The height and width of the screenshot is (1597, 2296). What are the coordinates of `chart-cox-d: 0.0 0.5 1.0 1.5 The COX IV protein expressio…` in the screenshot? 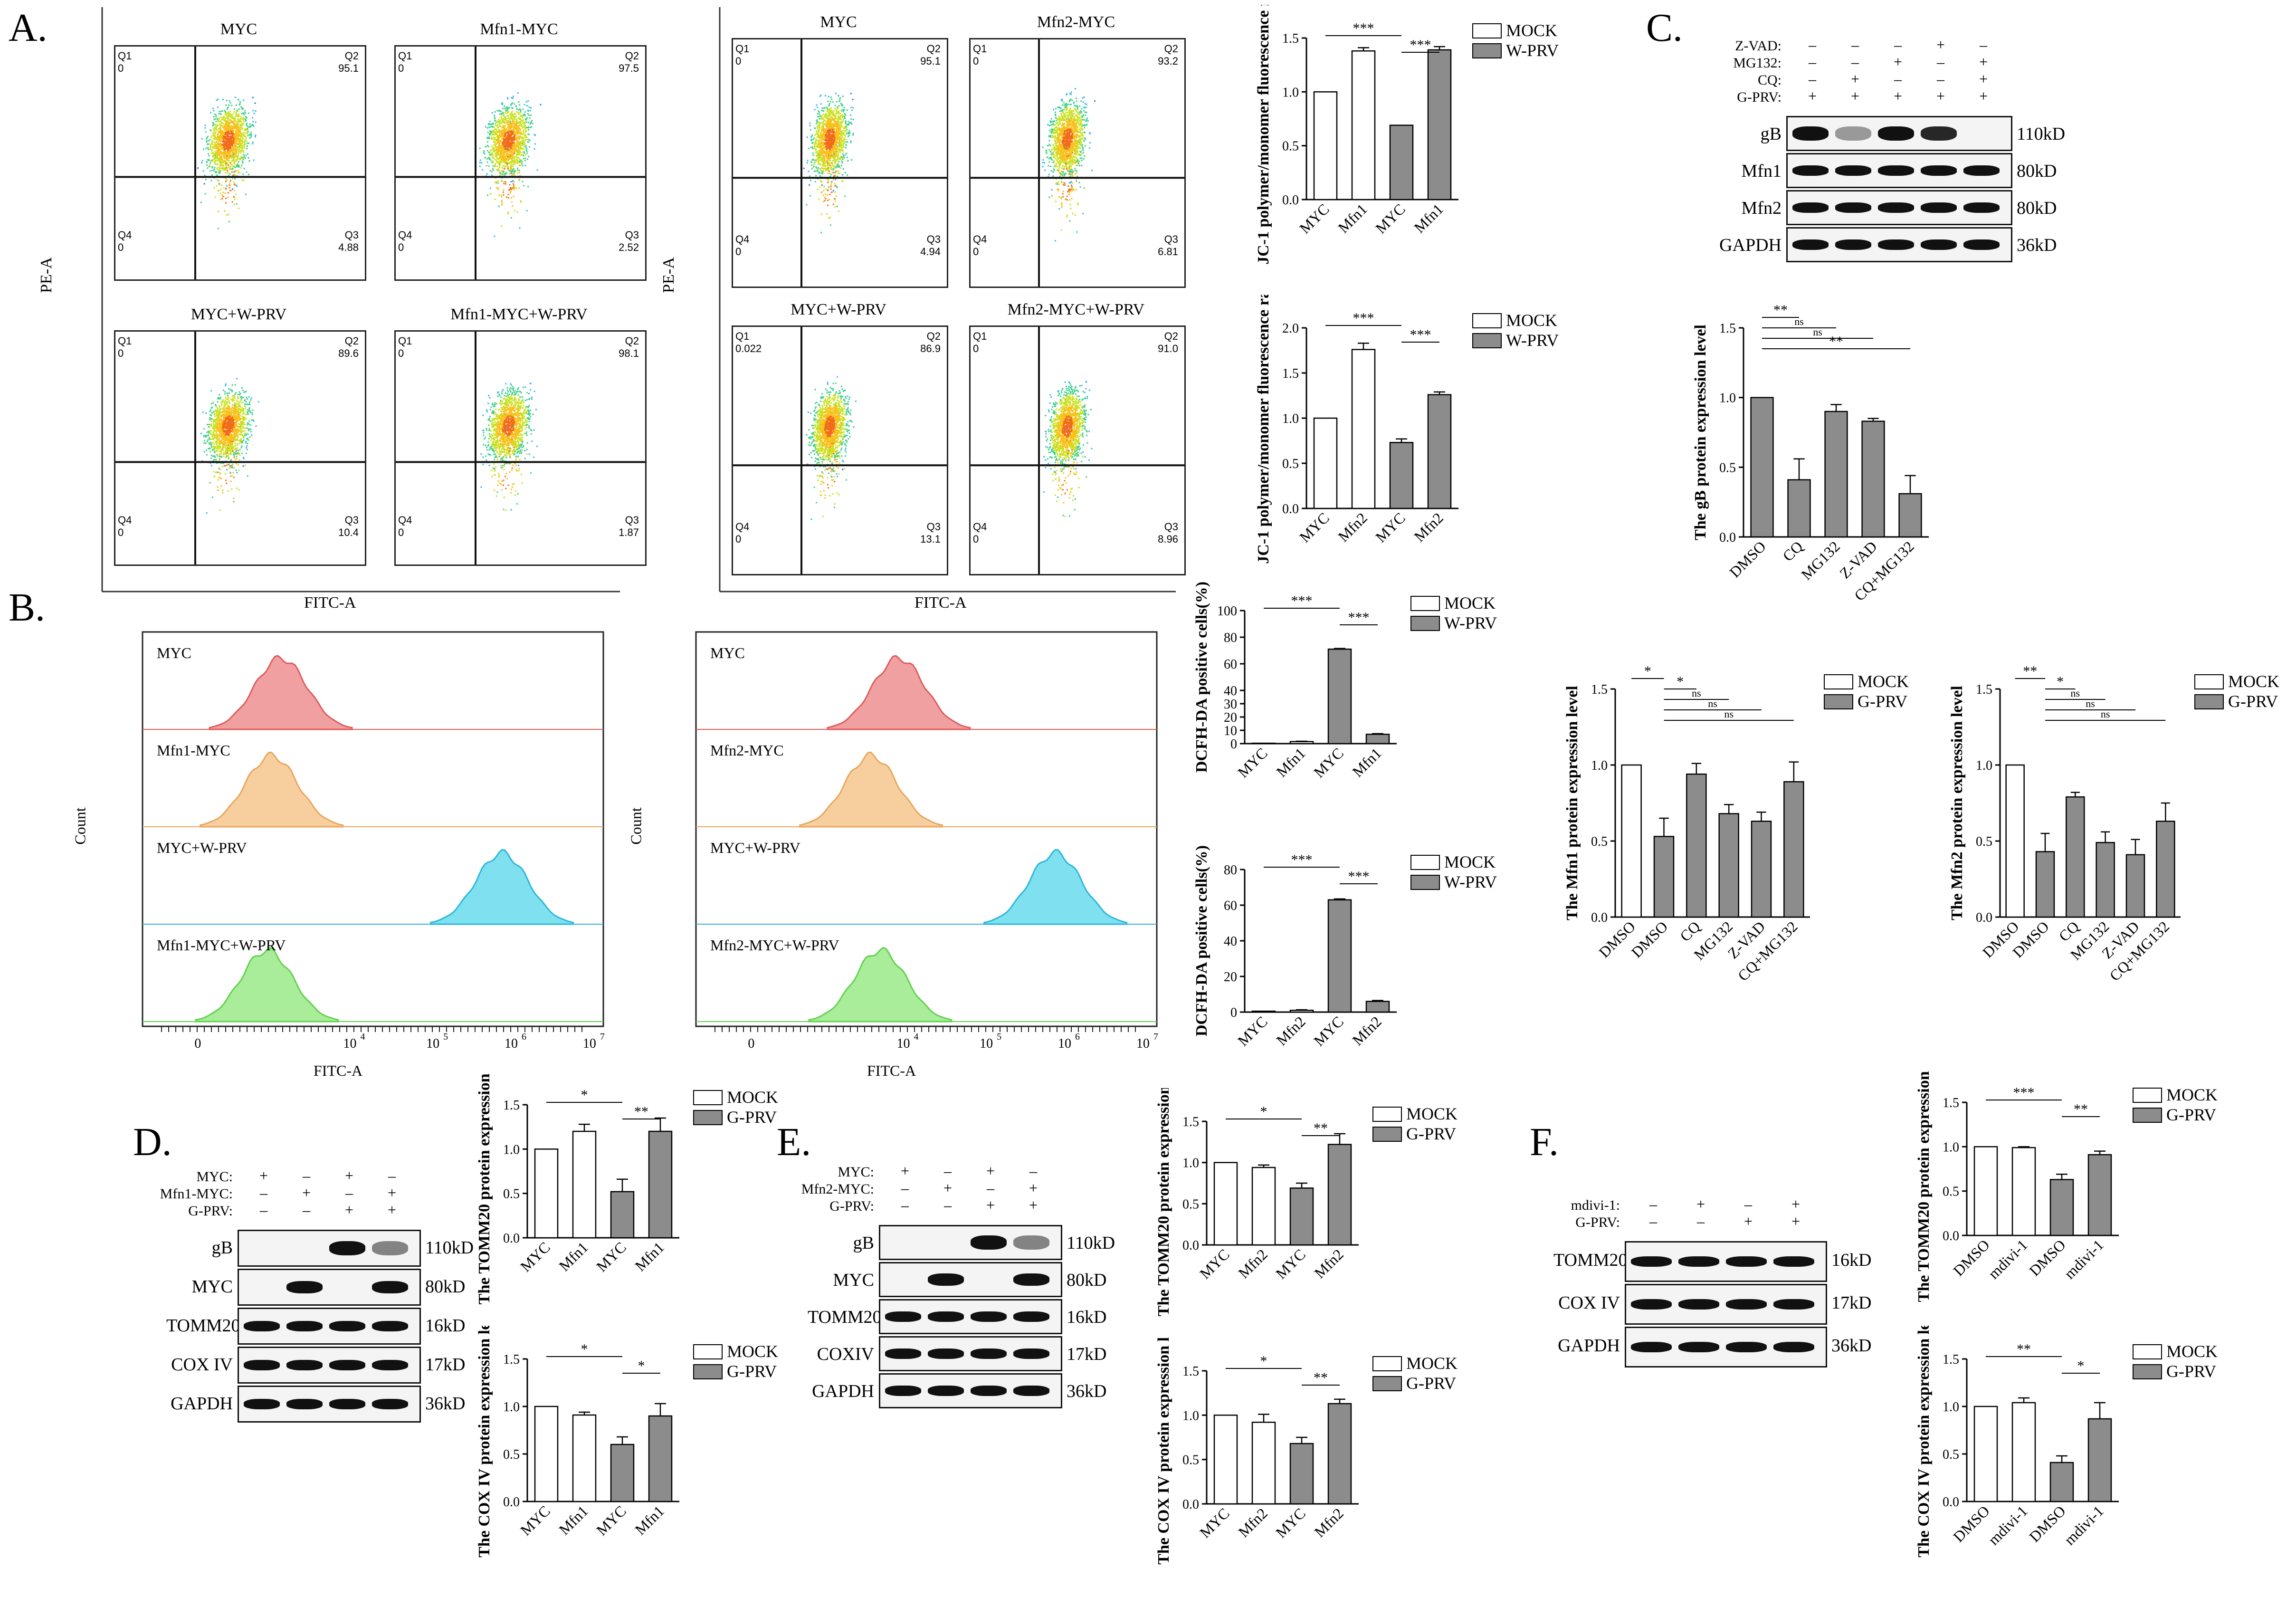 It's located at (627, 1448).